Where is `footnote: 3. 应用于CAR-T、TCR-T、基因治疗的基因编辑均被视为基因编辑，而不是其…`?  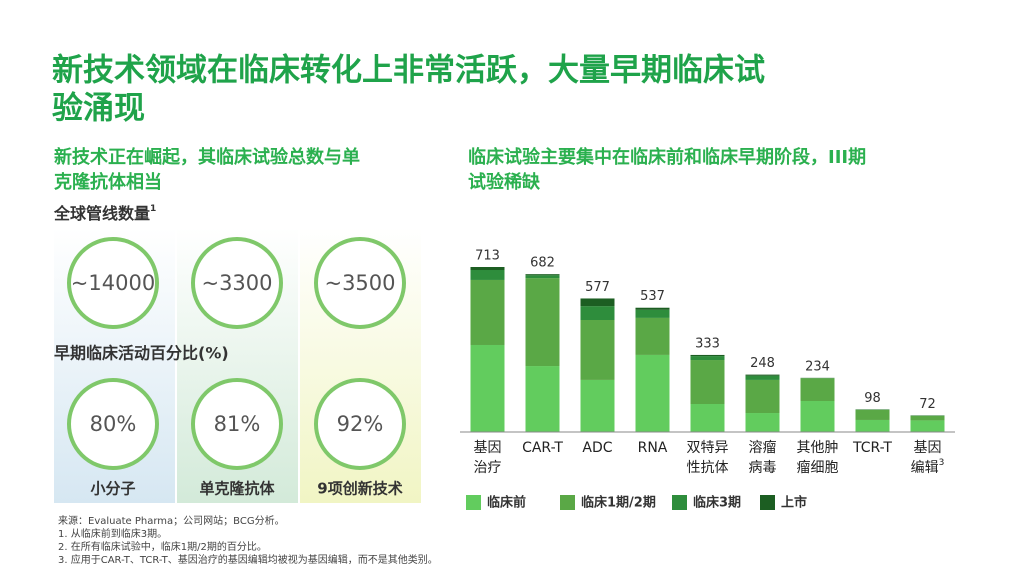 footnote: 3. 应用于CAR-T、TCR-T、基因治疗的基因编辑均被视为基因编辑，而不是其… is located at coordinates (248, 559).